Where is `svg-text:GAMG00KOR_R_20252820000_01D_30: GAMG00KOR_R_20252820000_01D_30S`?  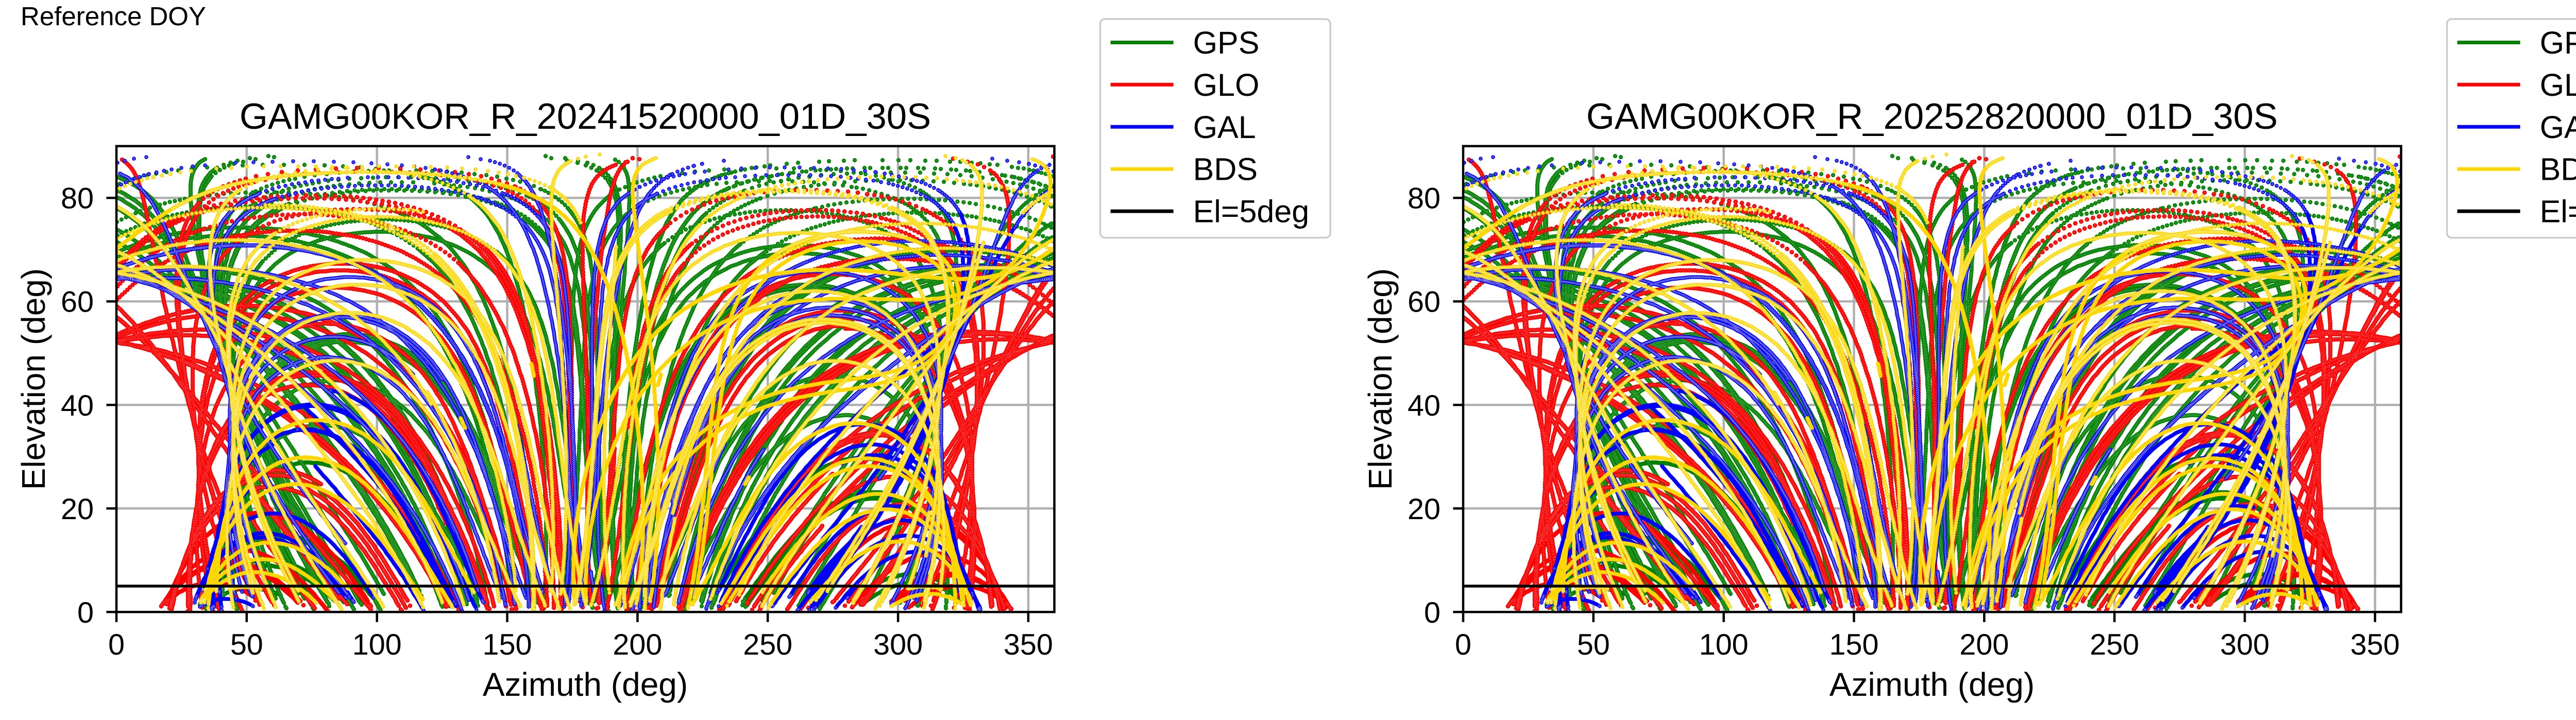 svg-text:GAMG00KOR_R_20252820000_01D_30: GAMG00KOR_R_20252820000_01D_30S is located at coordinates (1932, 116).